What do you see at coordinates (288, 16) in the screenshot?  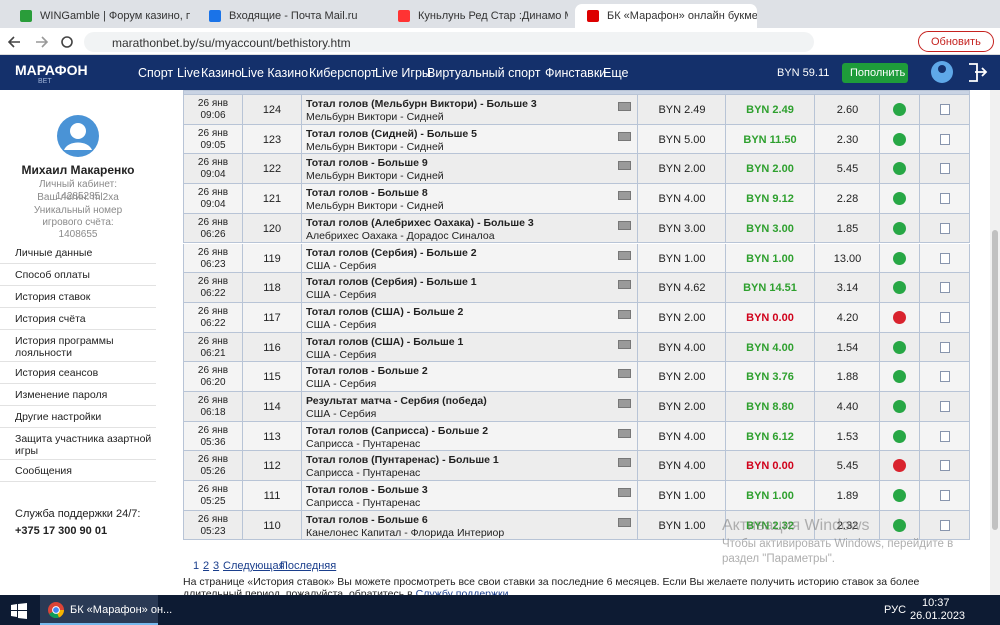 I see `browser-tab: Входящие - Почта Mail.ru` at bounding box center [288, 16].